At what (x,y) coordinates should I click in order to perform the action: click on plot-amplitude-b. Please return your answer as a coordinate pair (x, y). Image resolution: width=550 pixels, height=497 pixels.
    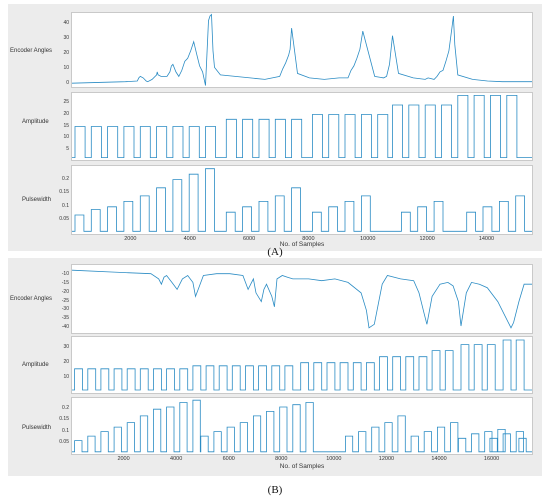
    Looking at the image, I should click on (302, 365).